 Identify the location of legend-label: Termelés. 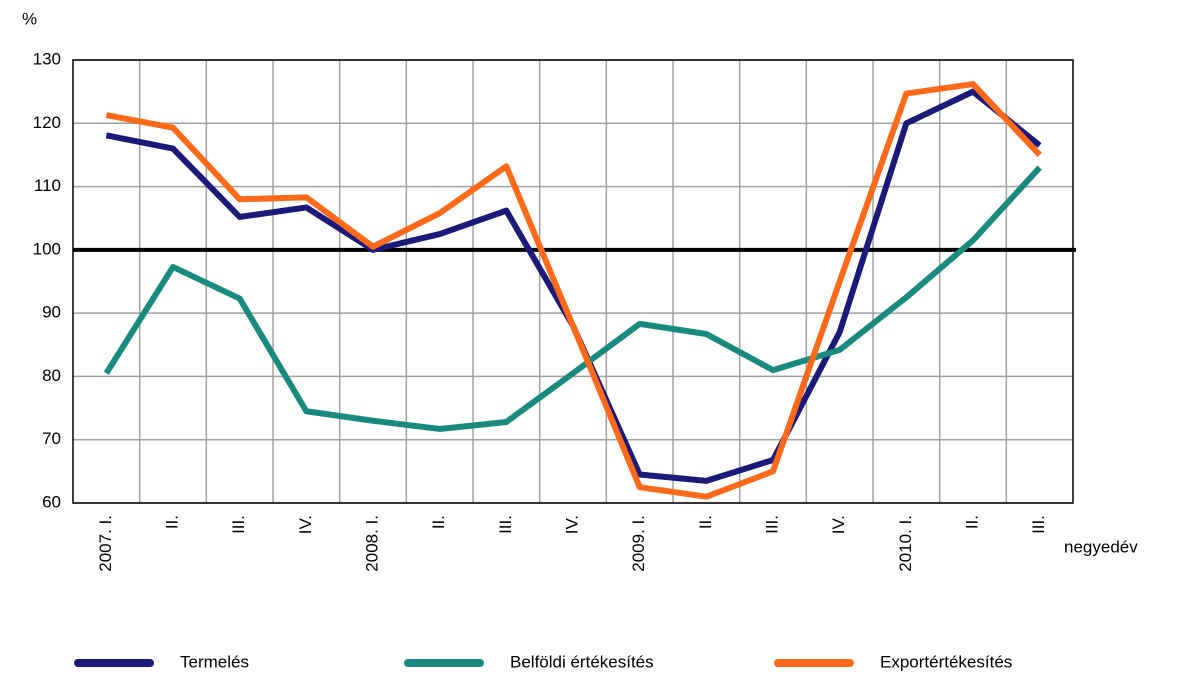
(214, 661).